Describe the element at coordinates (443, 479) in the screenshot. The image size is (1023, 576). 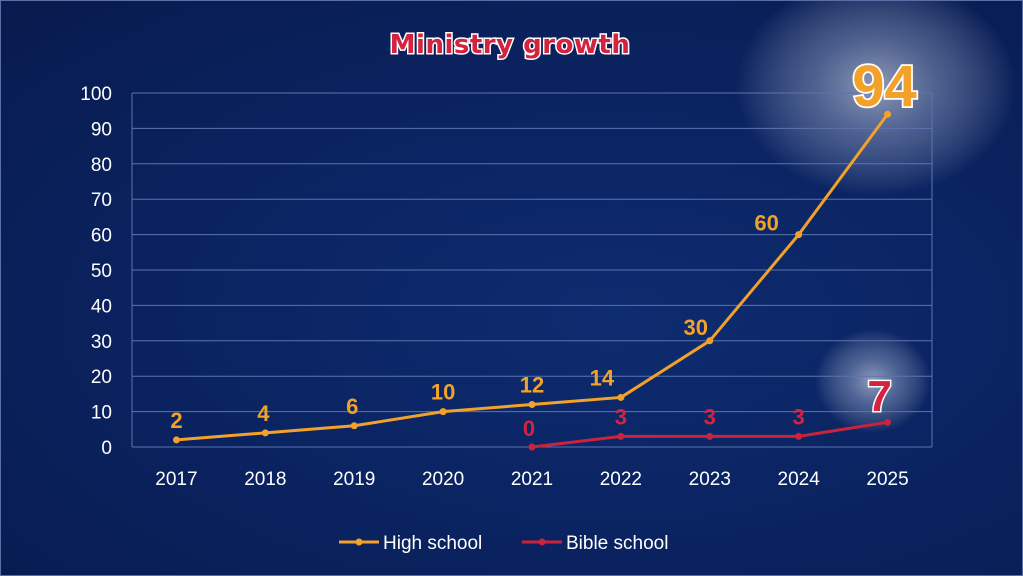
I see `x-tick-label: 2020` at that location.